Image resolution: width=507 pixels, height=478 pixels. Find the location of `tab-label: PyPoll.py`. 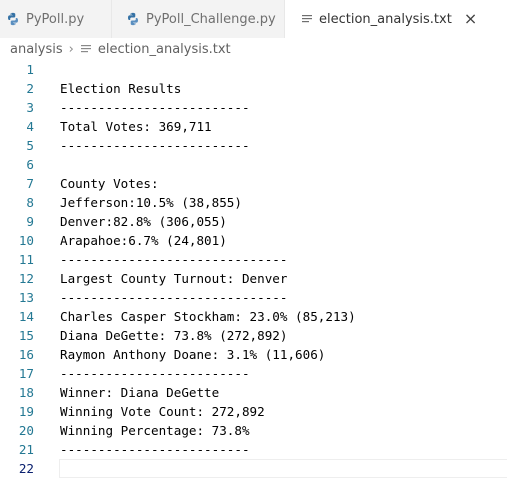

tab-label: PyPoll.py is located at coordinates (55, 19).